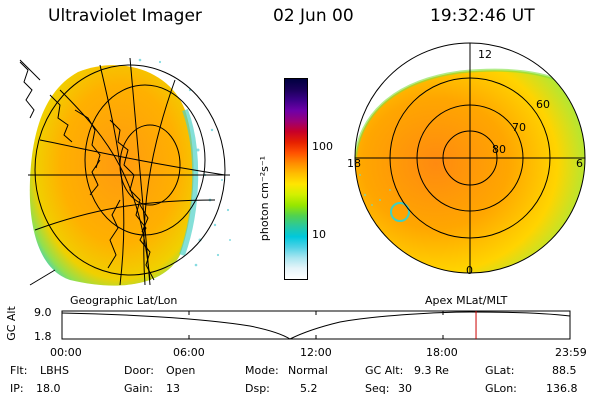 The width and height of the screenshot is (600, 400). What do you see at coordinates (125, 16) in the screenshot?
I see `instrument-title: Ultraviolet Imager` at bounding box center [125, 16].